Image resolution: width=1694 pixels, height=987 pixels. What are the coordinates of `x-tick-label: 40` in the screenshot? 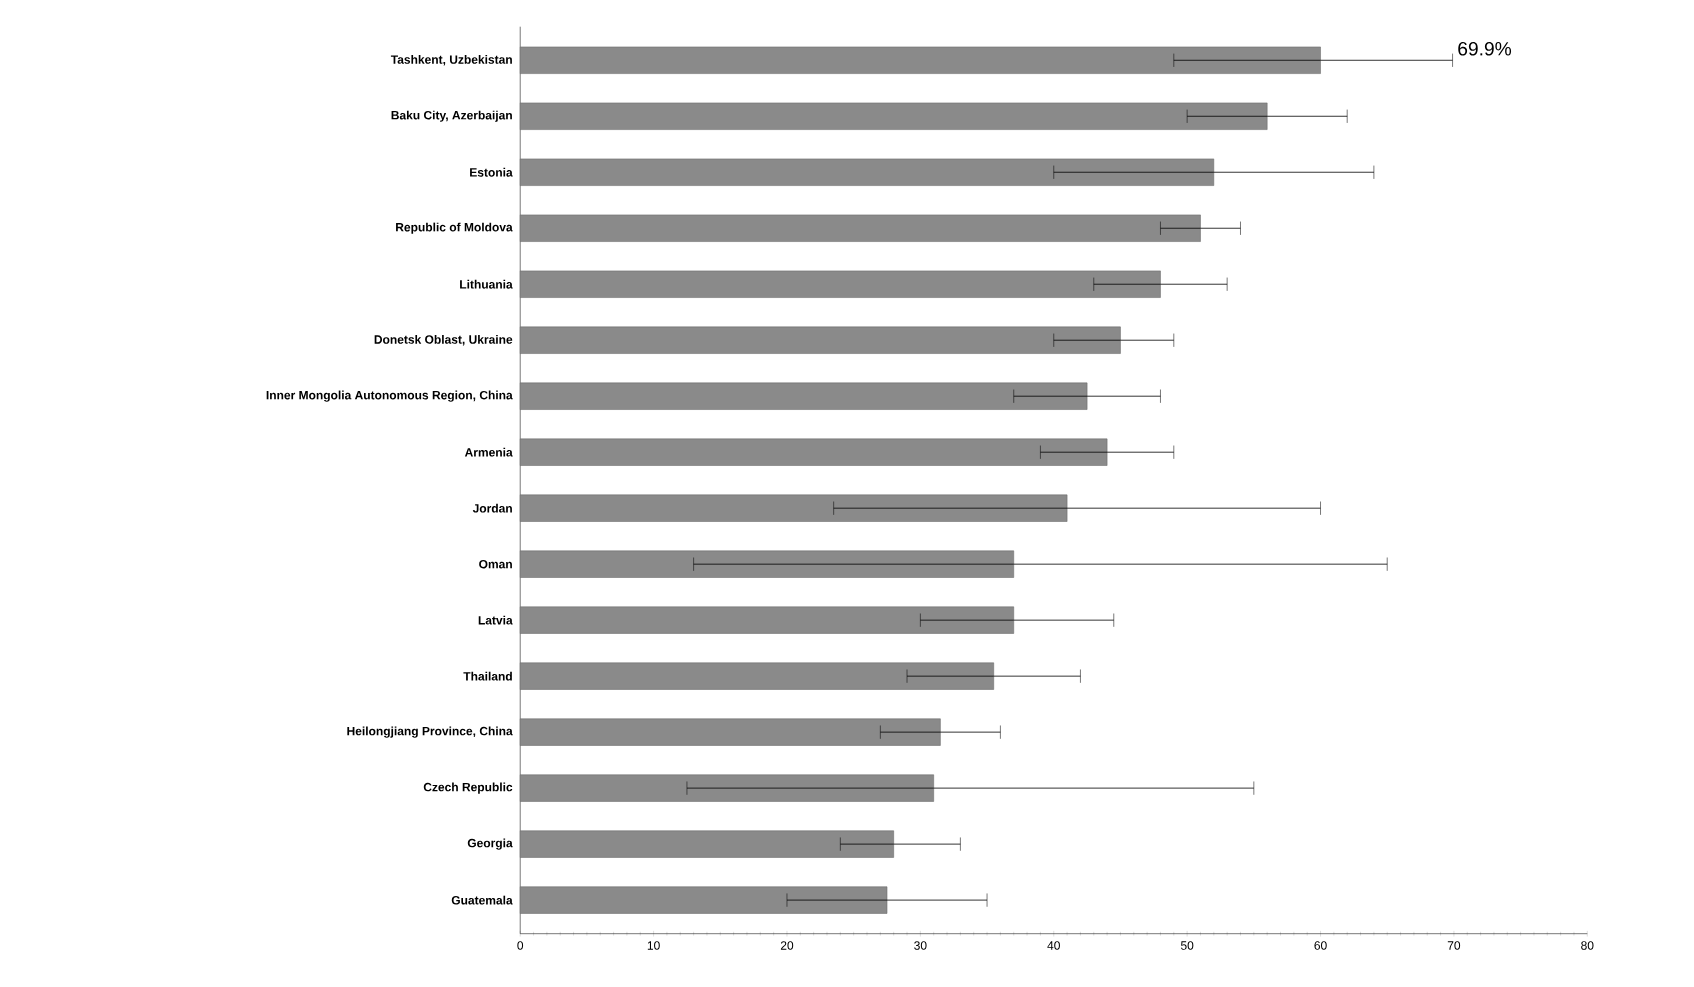 It's located at (1053, 945).